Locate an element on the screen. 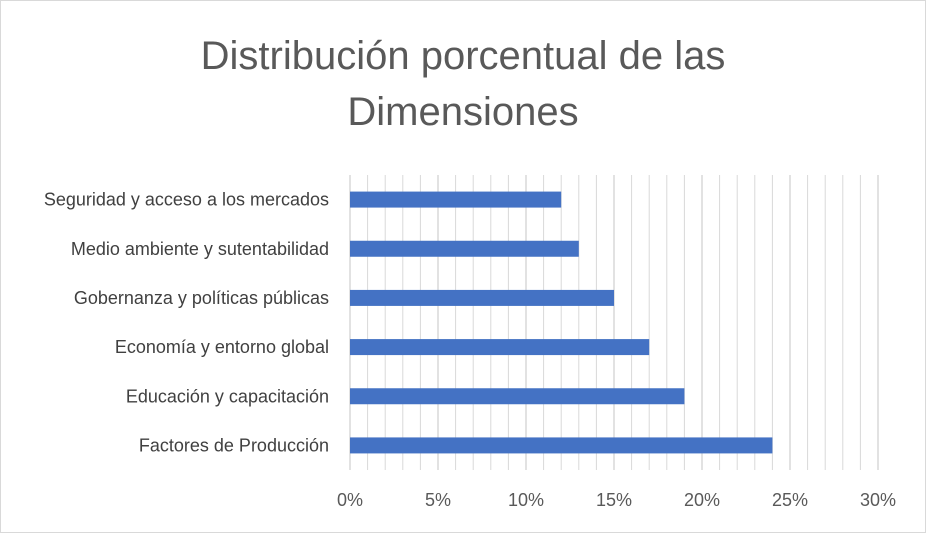  category-label: Educación y capacitación is located at coordinates (227, 396).